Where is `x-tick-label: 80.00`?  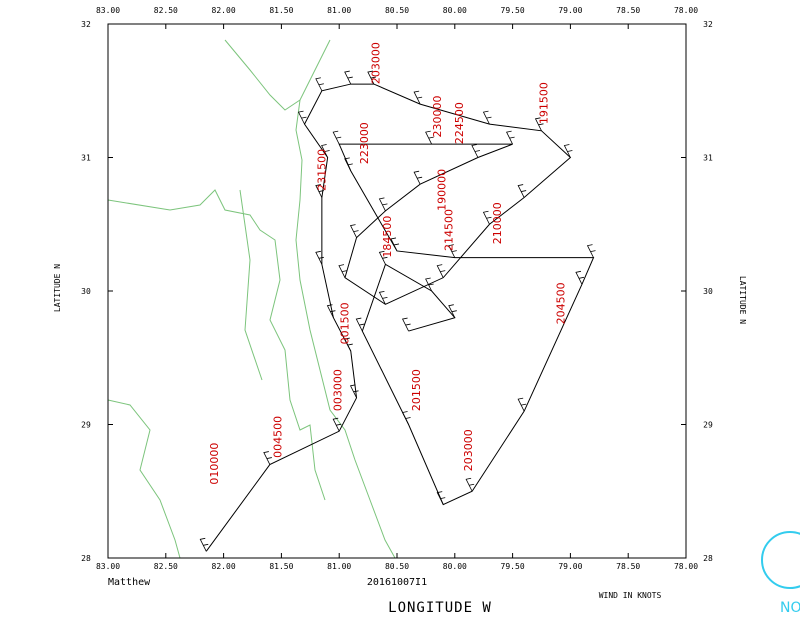 x-tick-label: 80.00 is located at coordinates (455, 566).